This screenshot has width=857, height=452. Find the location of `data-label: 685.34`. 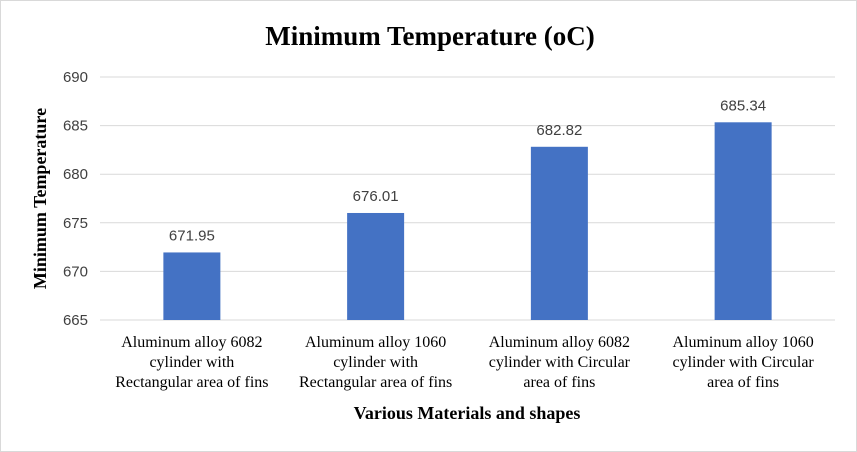

data-label: 685.34 is located at coordinates (743, 105).